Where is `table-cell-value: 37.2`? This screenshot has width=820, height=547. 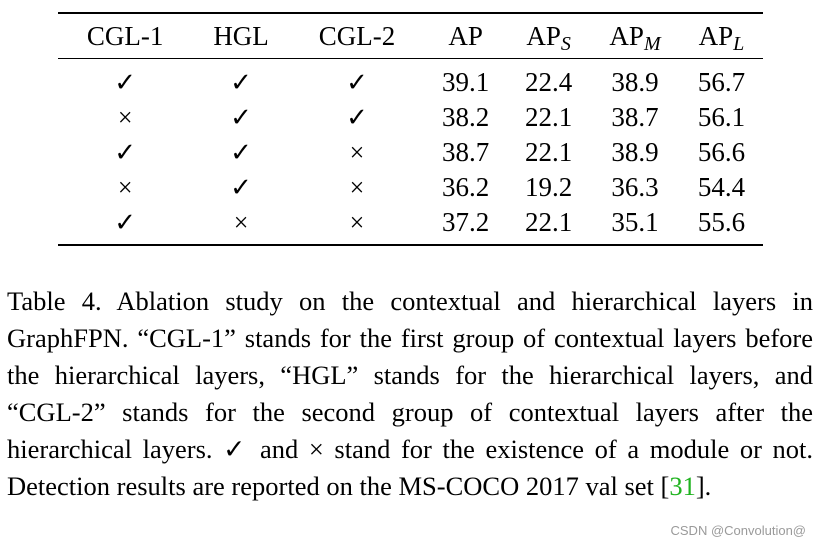
table-cell-value: 37.2 is located at coordinates (466, 222).